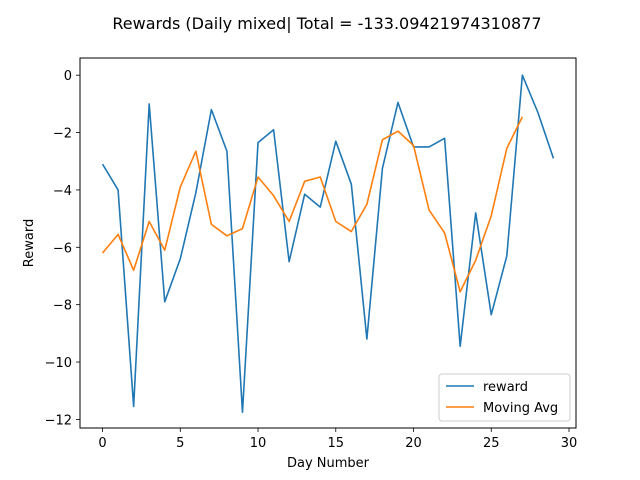 The image size is (640, 480). Describe the element at coordinates (258, 443) in the screenshot. I see `x-tick-label: 10` at that location.